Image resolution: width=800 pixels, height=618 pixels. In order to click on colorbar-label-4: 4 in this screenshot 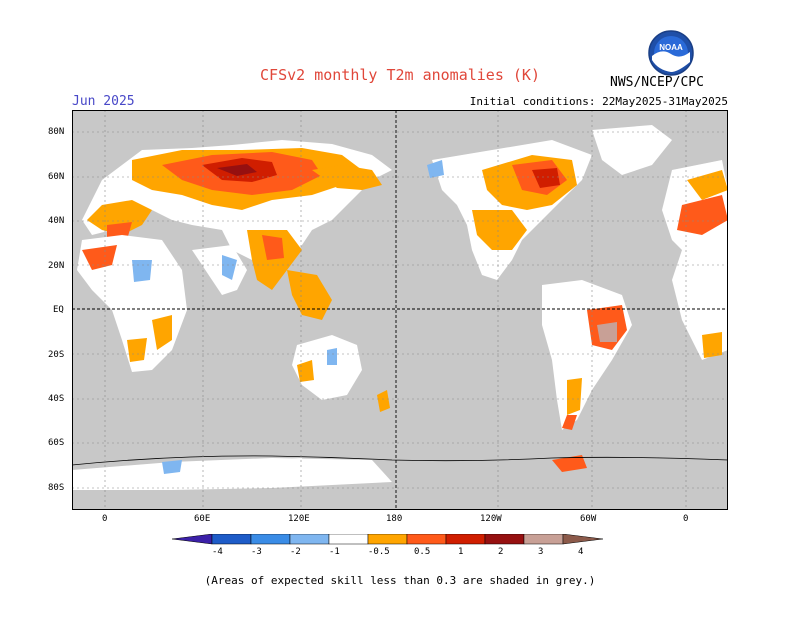, I will do `click(581, 552)`.